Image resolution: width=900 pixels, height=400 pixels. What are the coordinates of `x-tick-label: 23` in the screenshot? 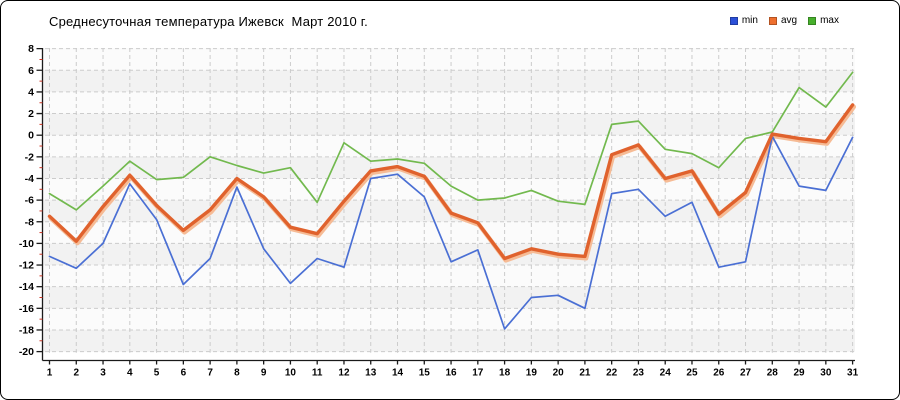 It's located at (639, 373).